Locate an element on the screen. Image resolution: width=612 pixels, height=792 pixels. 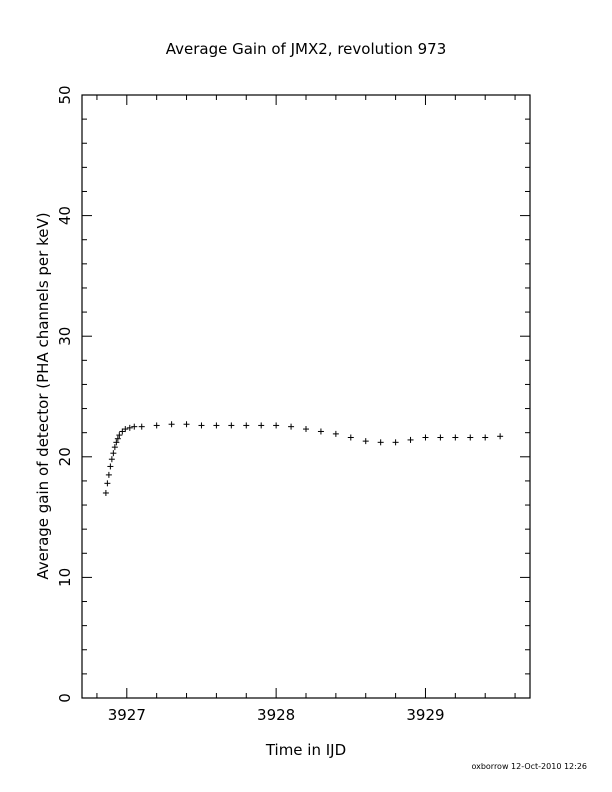
y-tick-label: 30 is located at coordinates (65, 336).